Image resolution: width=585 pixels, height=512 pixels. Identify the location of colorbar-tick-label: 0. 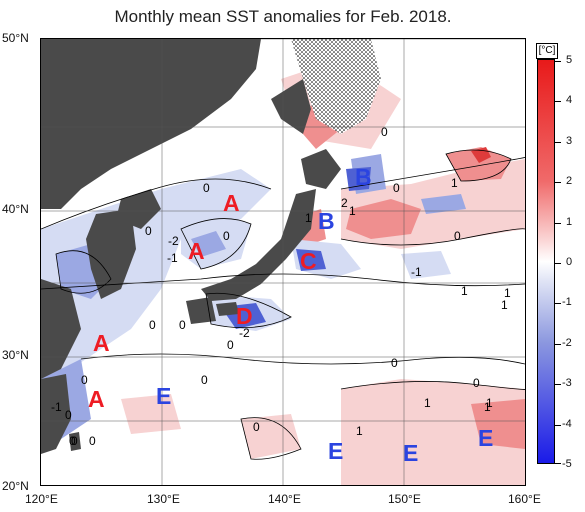
(569, 262).